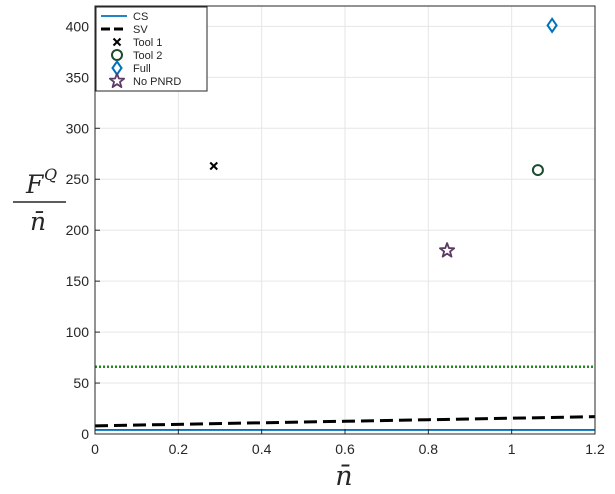 The width and height of the screenshot is (615, 494). I want to click on data-point-tool-1-stroke, so click(213, 166).